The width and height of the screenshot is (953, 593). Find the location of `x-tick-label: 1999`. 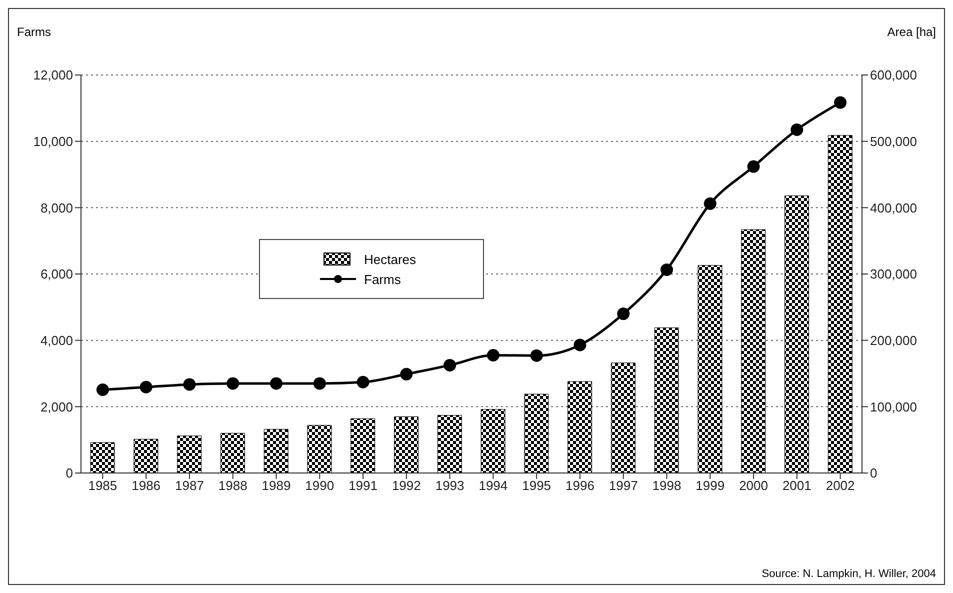

x-tick-label: 1999 is located at coordinates (710, 486).